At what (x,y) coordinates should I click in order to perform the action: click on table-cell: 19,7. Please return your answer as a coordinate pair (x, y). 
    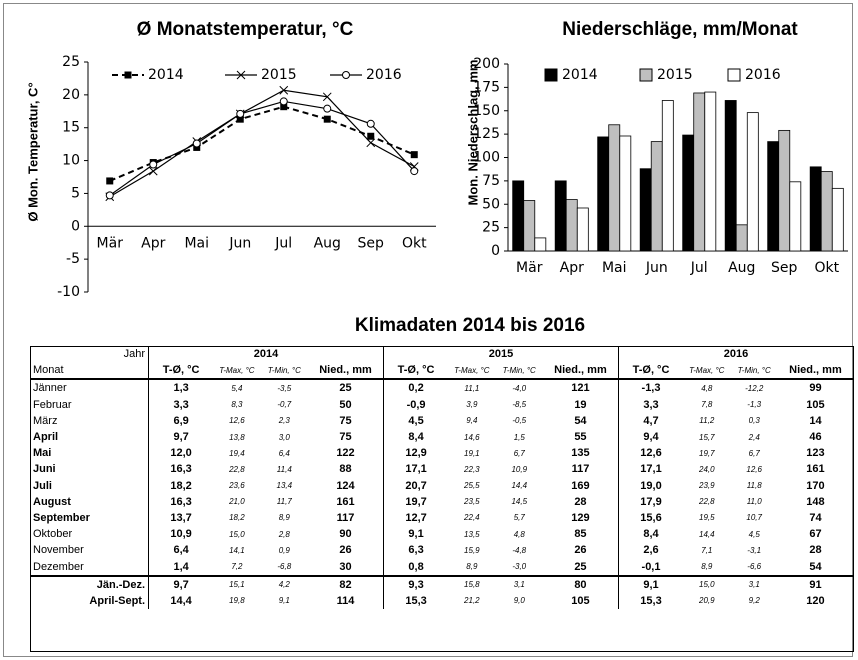
    Looking at the image, I should click on (416, 501).